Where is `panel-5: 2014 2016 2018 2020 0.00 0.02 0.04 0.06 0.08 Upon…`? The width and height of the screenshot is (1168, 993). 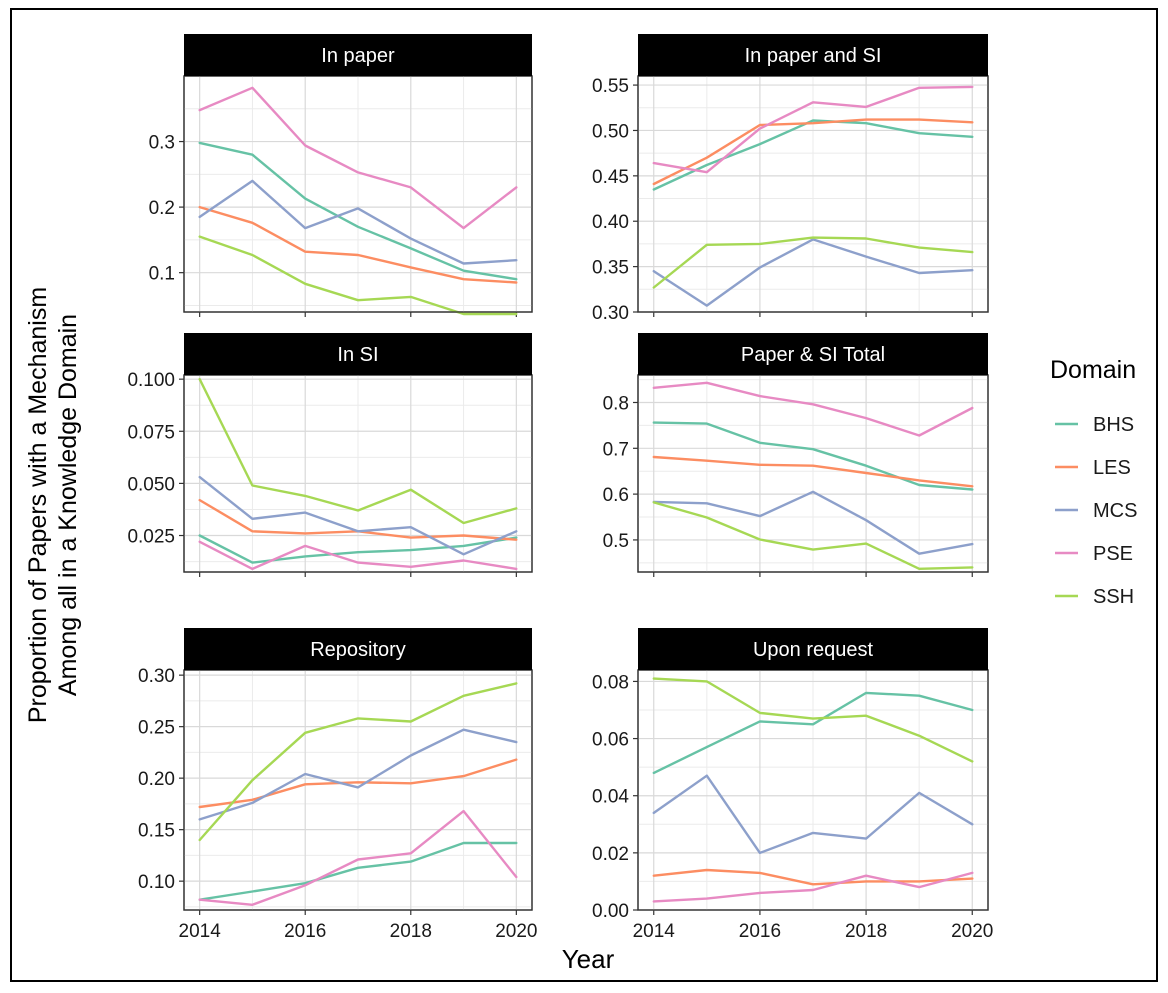 panel-5: 2014 2016 2018 2020 0.00 0.02 0.04 0.06 0.08 Upon… is located at coordinates (792, 785).